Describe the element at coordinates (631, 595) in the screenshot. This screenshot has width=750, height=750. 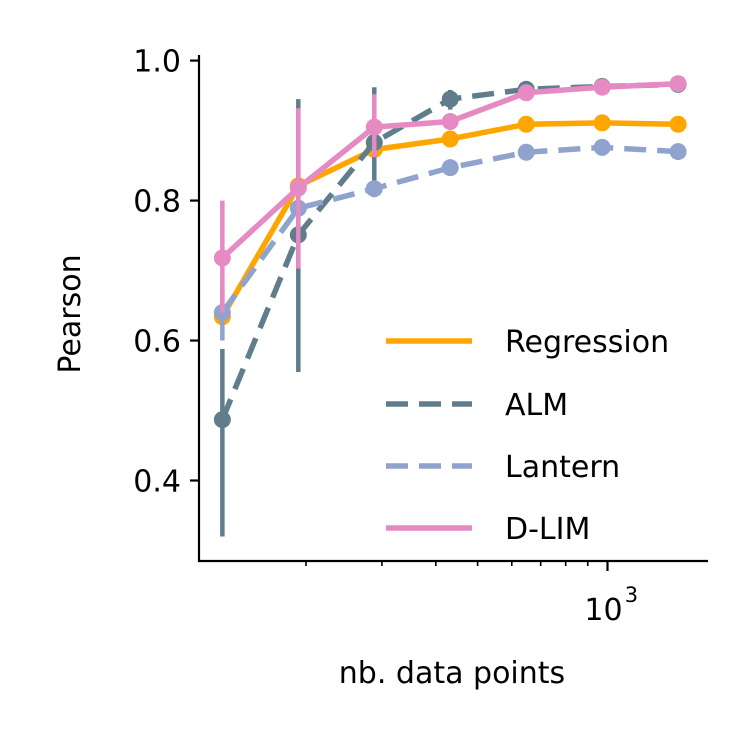
I see `x-tick-exponent: 3` at that location.